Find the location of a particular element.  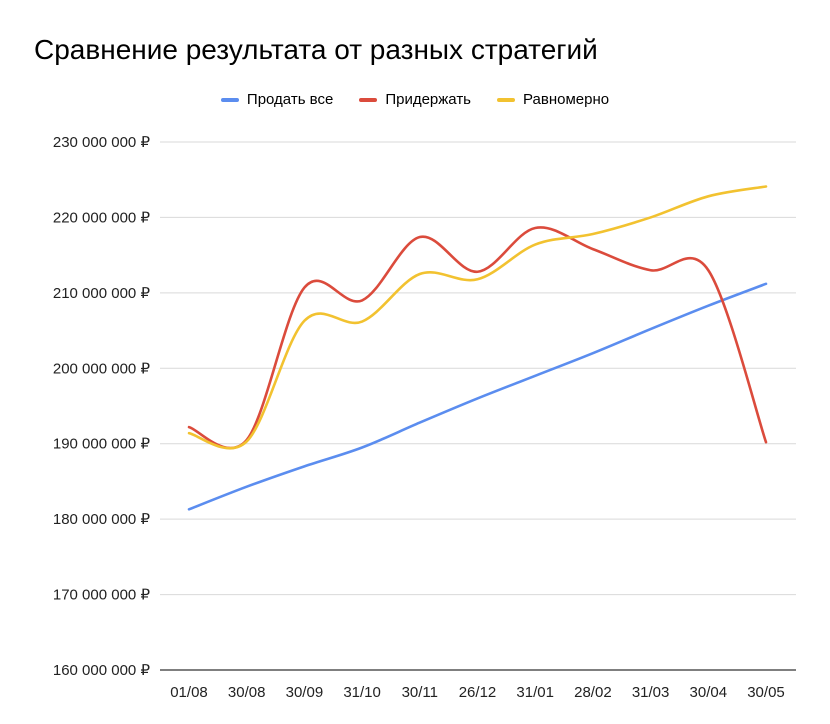

legend-item-series-1: Придержать is located at coordinates (415, 99).